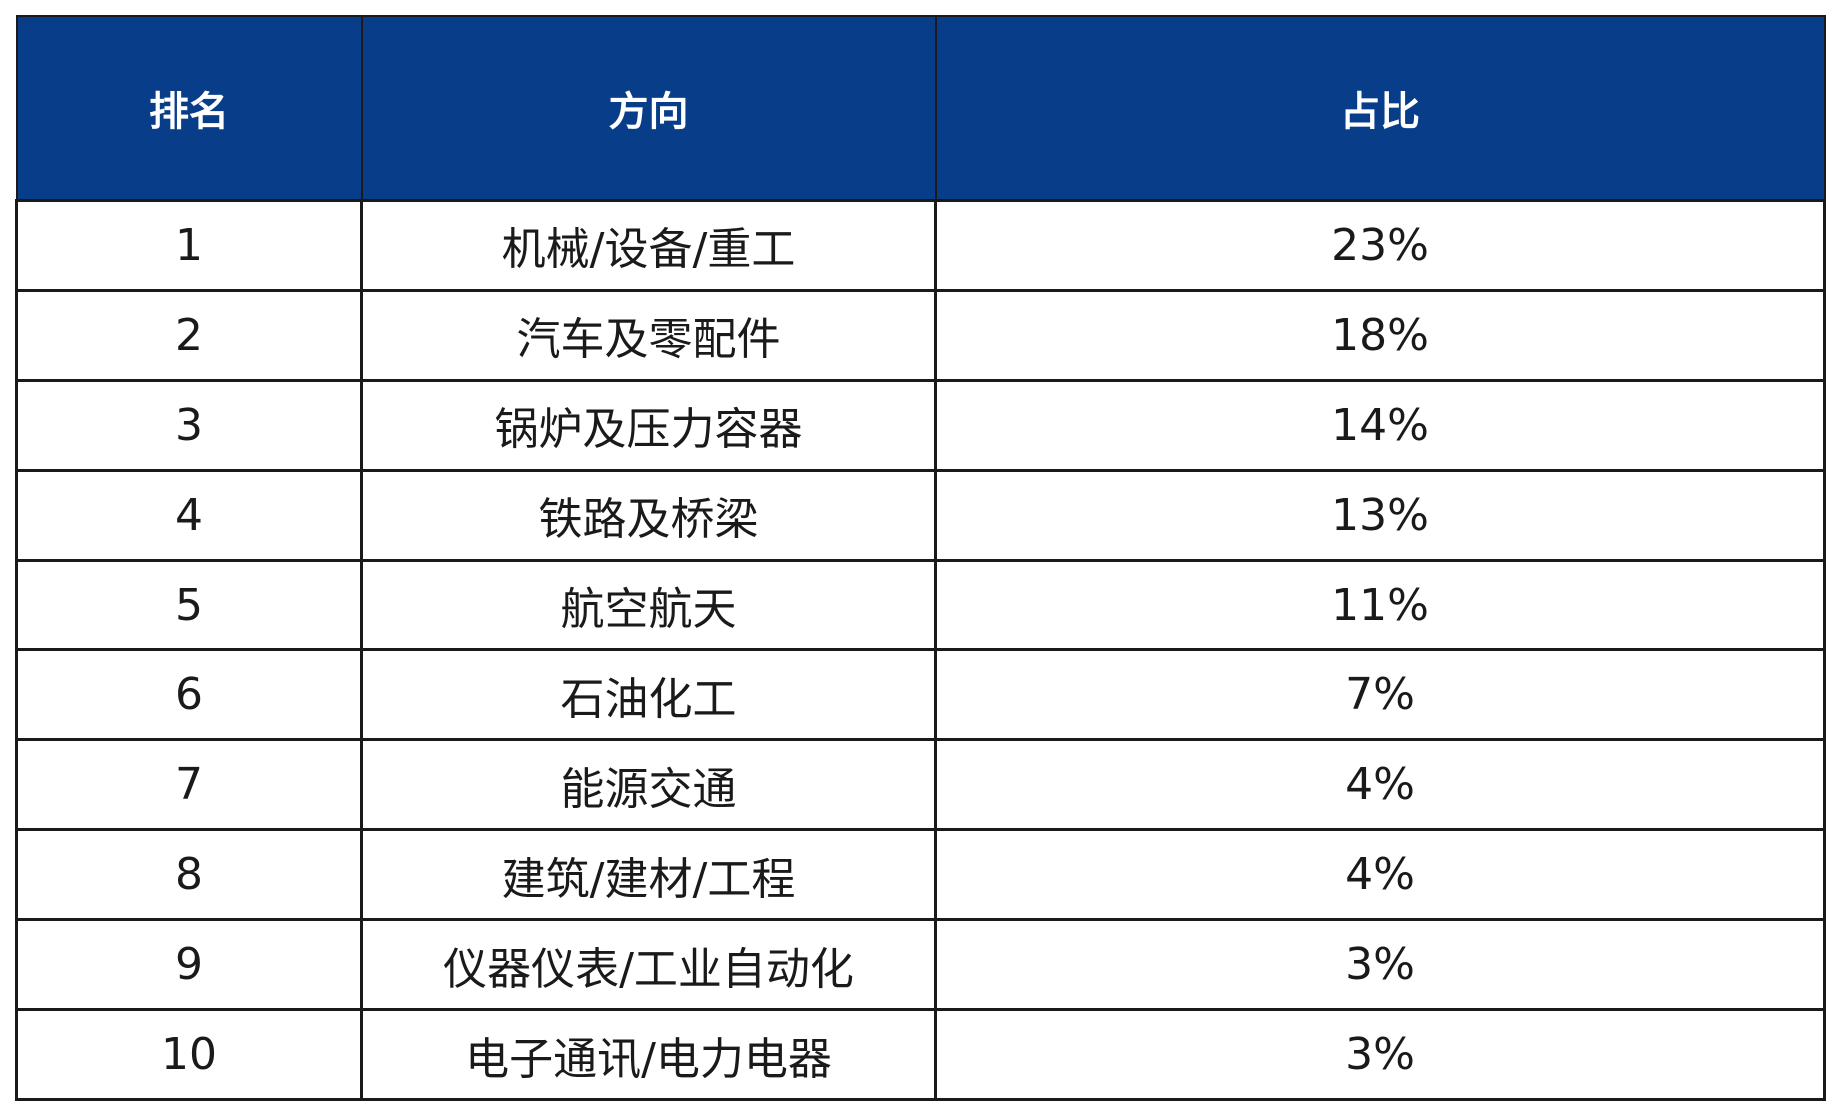  I want to click on direction-cell: 能源交通, so click(648, 785).